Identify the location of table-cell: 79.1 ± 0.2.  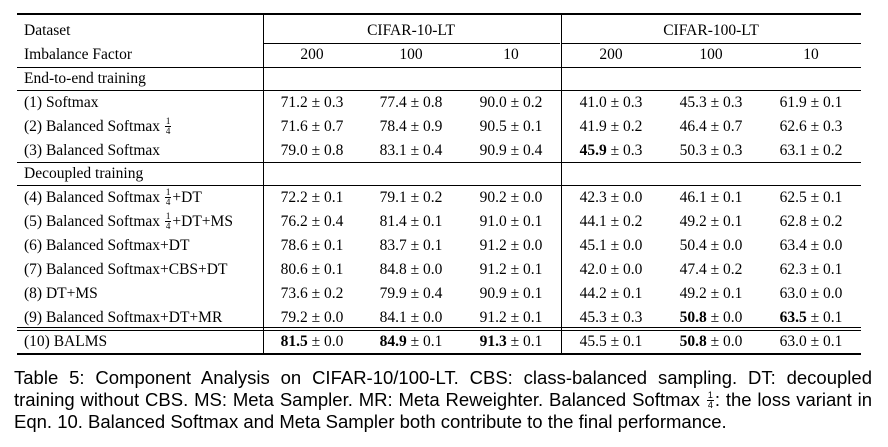
(411, 197).